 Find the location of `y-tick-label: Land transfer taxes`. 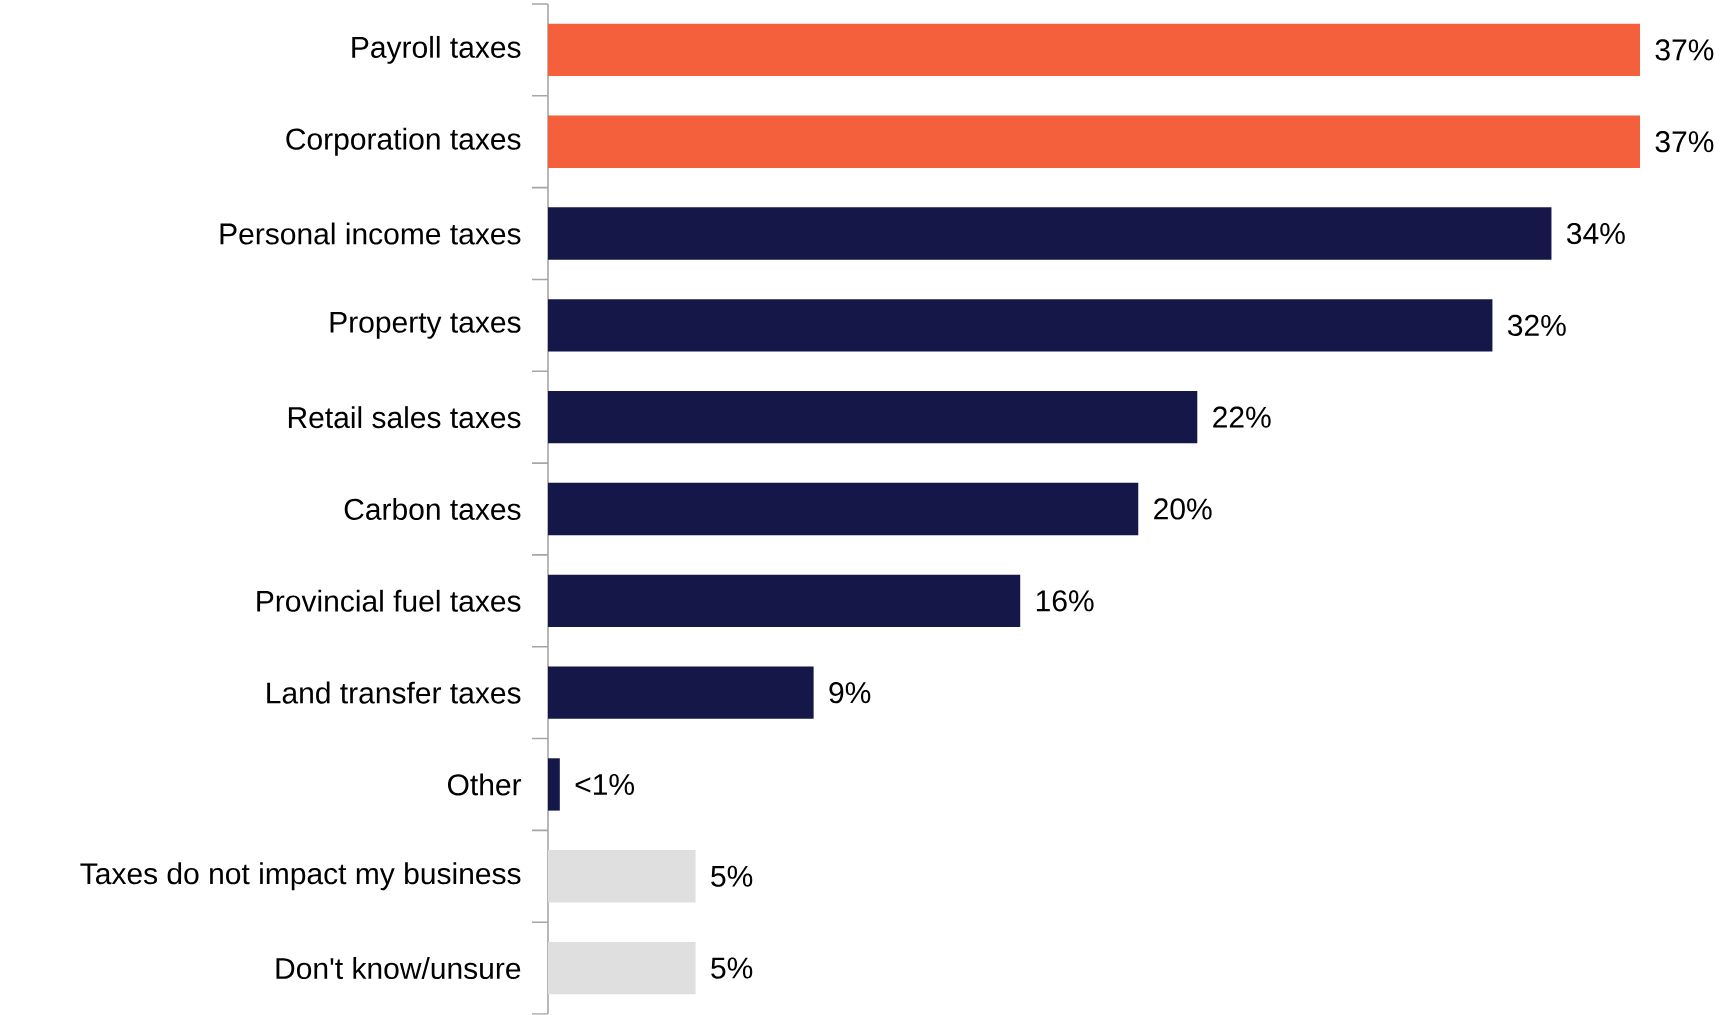

y-tick-label: Land transfer taxes is located at coordinates (394, 692).